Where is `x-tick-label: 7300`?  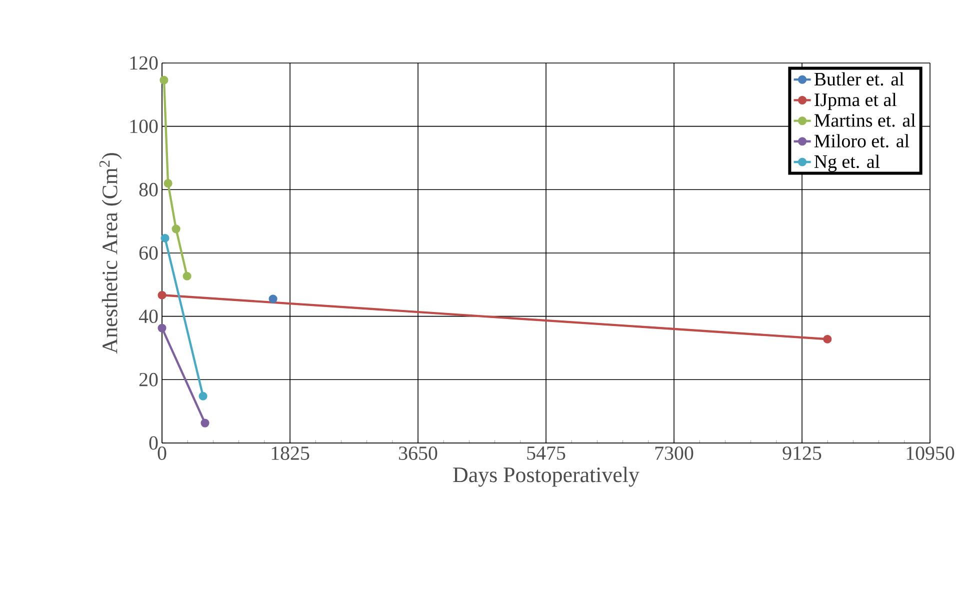 x-tick-label: 7300 is located at coordinates (674, 453).